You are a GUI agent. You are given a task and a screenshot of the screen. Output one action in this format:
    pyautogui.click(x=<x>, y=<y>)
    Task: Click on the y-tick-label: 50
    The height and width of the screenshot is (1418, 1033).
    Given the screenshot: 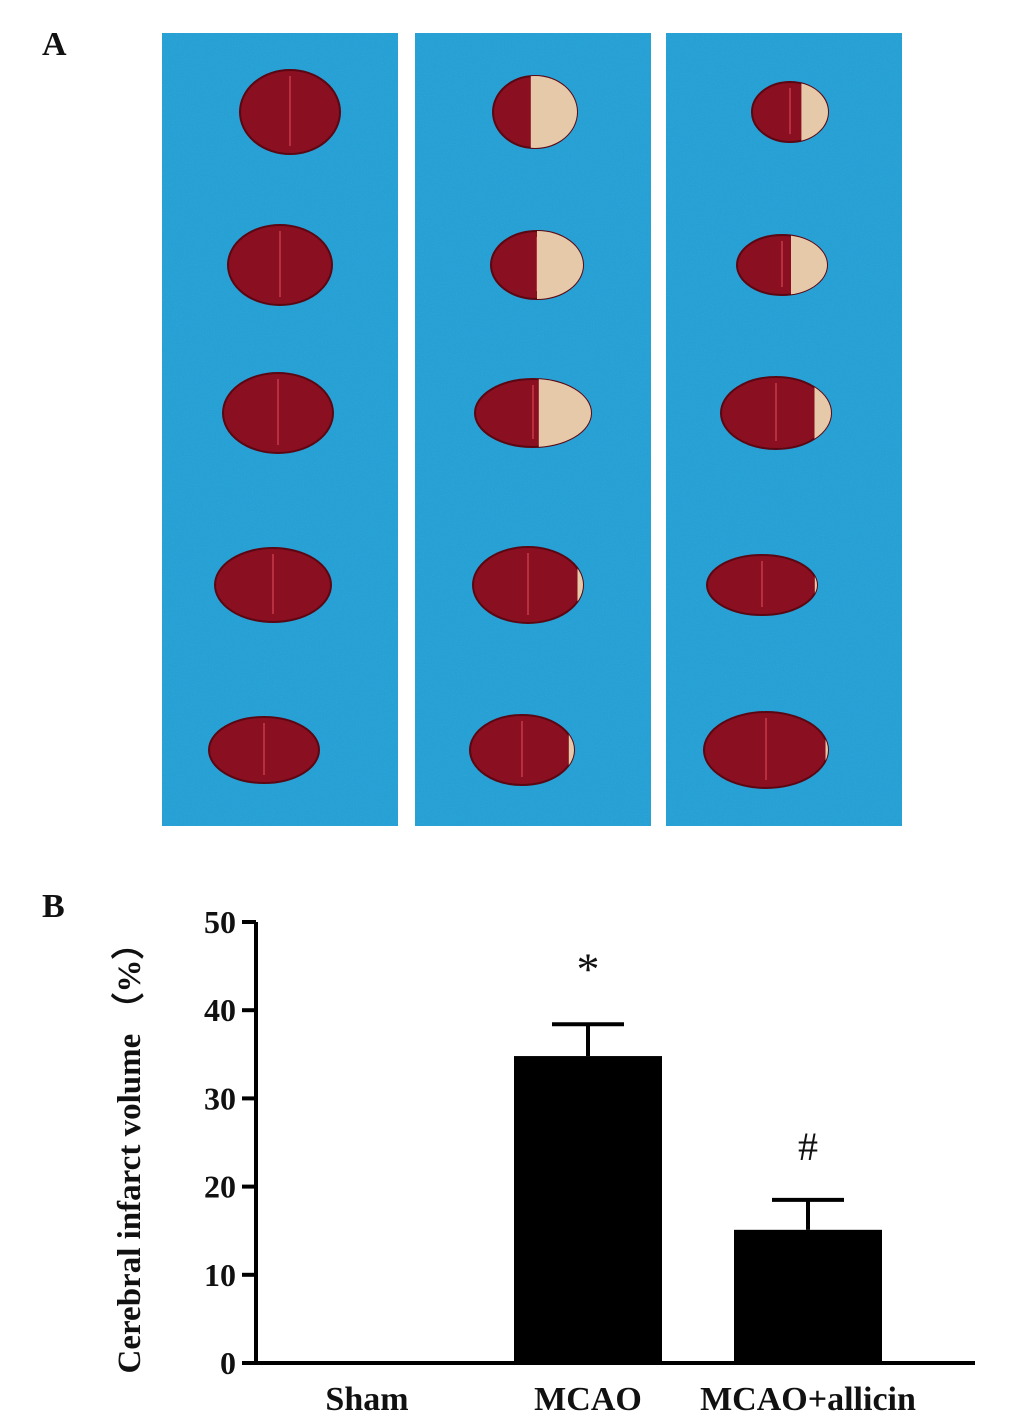 What is the action you would take?
    pyautogui.click(x=220, y=922)
    